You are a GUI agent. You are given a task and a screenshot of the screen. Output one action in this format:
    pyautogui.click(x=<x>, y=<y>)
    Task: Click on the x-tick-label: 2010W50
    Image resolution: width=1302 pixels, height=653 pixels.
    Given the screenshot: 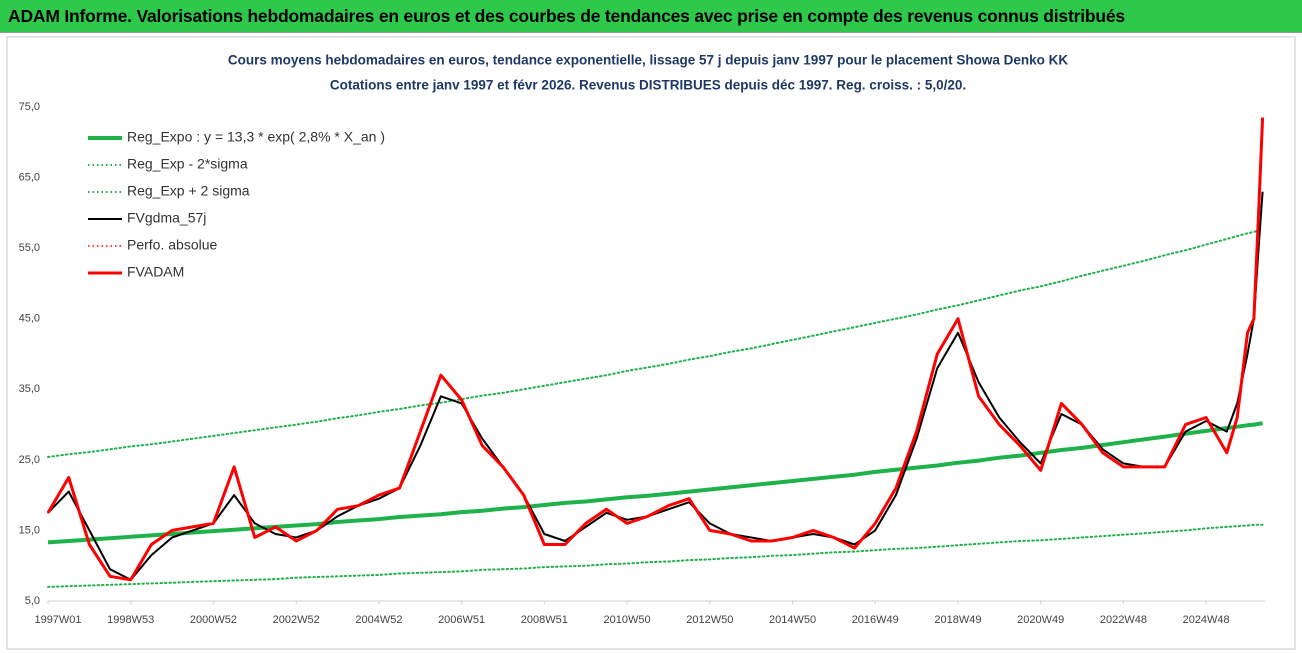 What is the action you would take?
    pyautogui.click(x=627, y=620)
    